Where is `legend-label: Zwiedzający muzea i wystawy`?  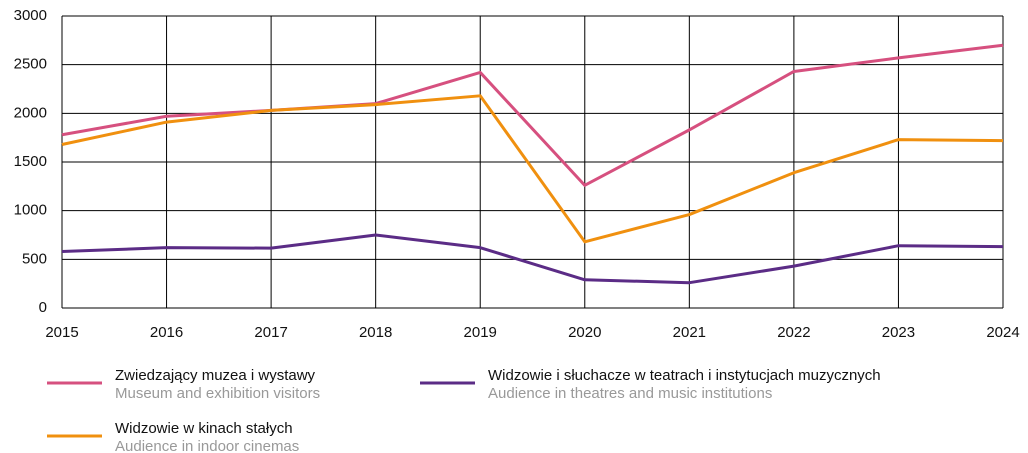
legend-label: Zwiedzający muzea i wystawy is located at coordinates (215, 375).